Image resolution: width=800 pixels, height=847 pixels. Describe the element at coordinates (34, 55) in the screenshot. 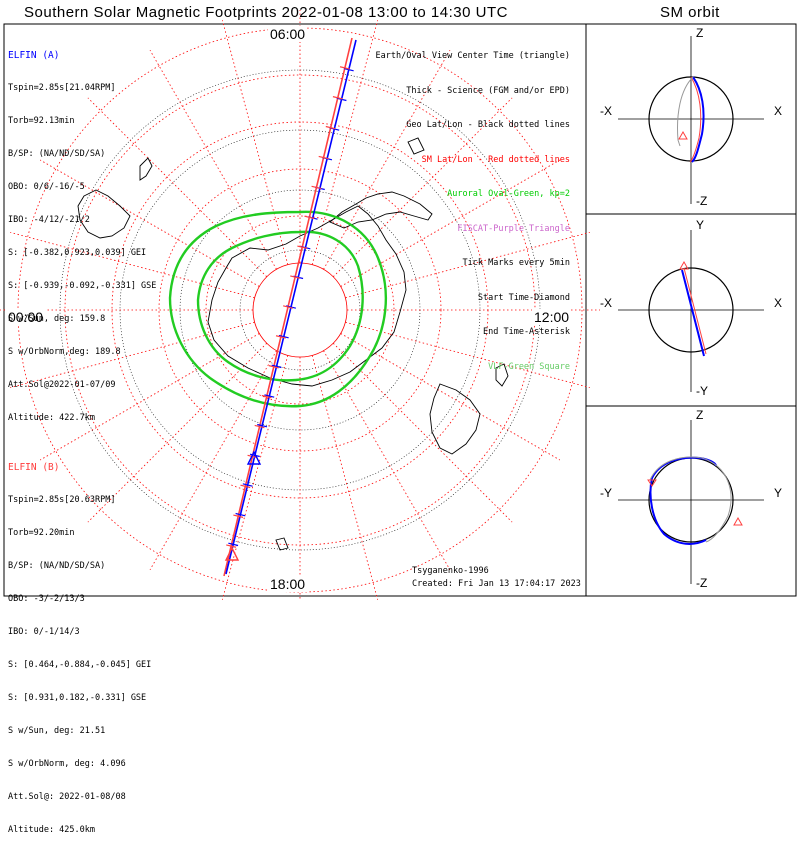

I see `elfin-a-name: ELFIN (A)` at that location.